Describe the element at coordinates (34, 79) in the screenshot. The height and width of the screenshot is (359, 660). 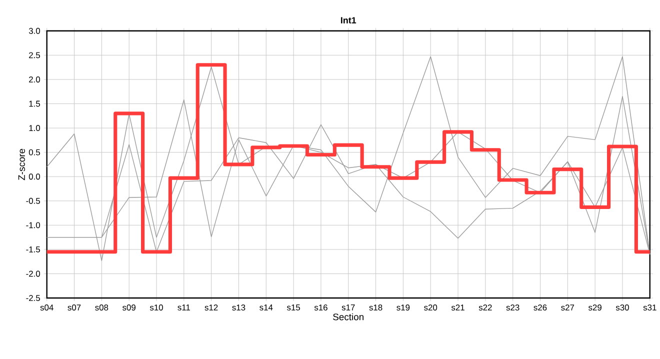
I see `y-tick-label: 2.0` at that location.